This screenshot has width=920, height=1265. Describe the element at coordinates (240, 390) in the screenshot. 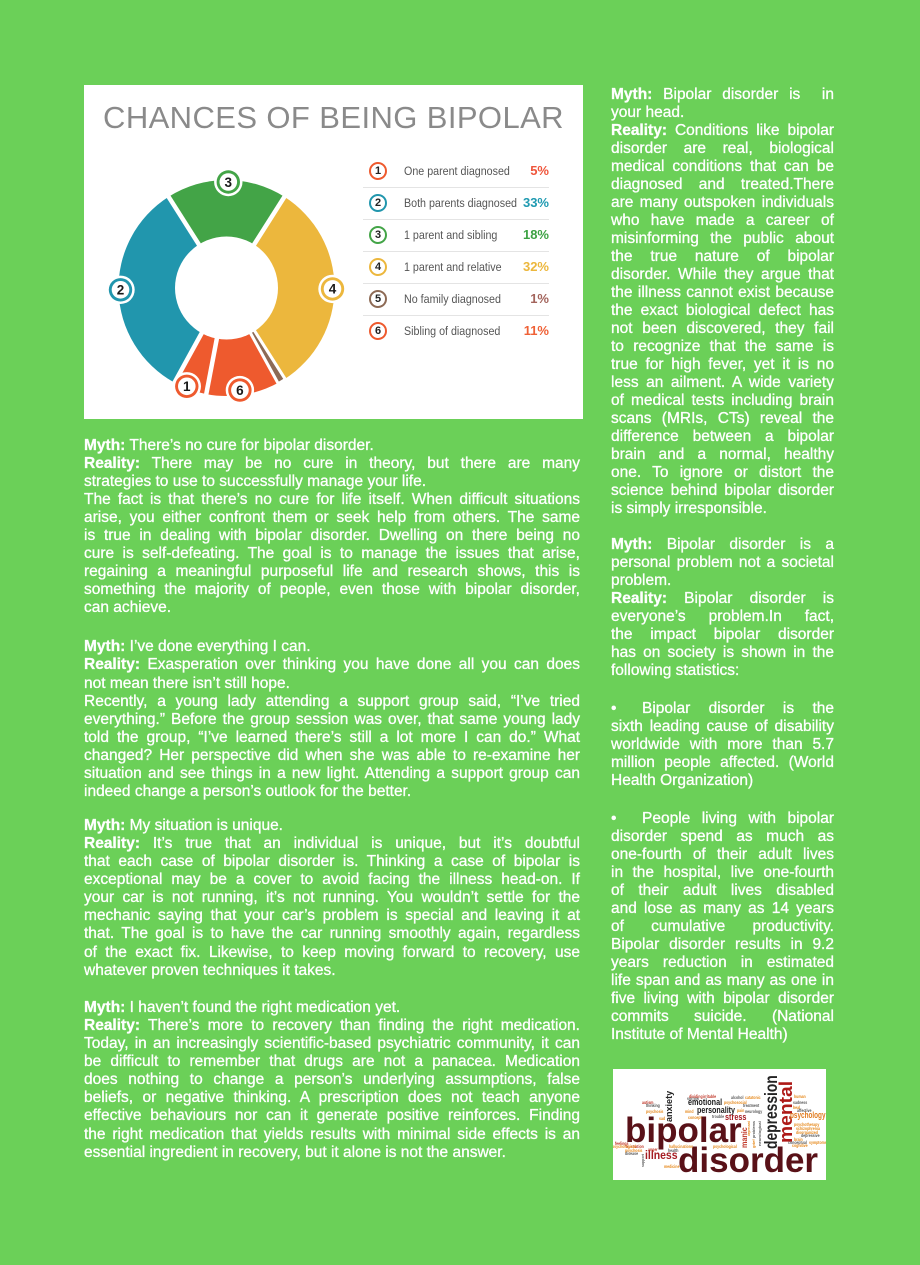

I see `svg-text: 6` at that location.